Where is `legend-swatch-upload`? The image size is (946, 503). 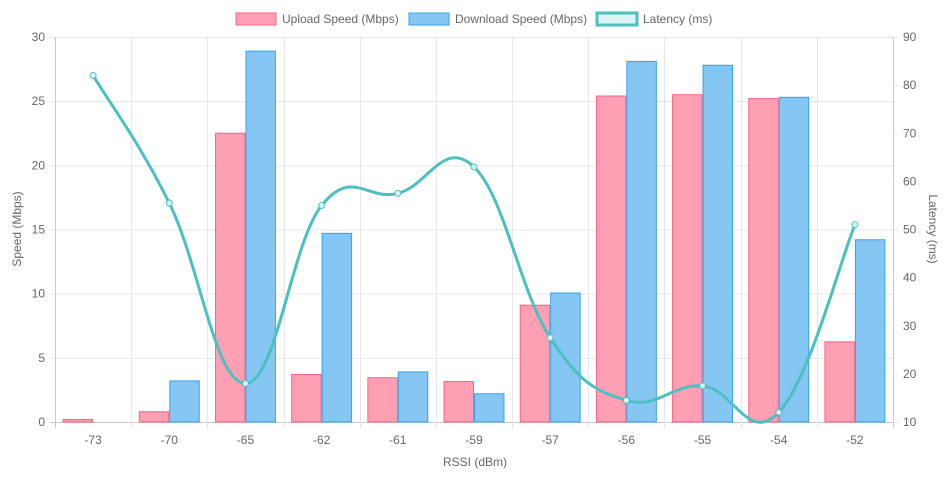 legend-swatch-upload is located at coordinates (256, 19).